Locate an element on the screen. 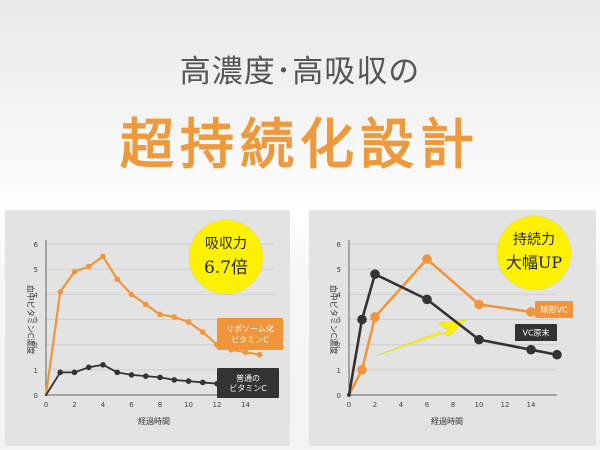 This screenshot has height=450, width=600. badge-value: 6.7倍 is located at coordinates (226, 268).